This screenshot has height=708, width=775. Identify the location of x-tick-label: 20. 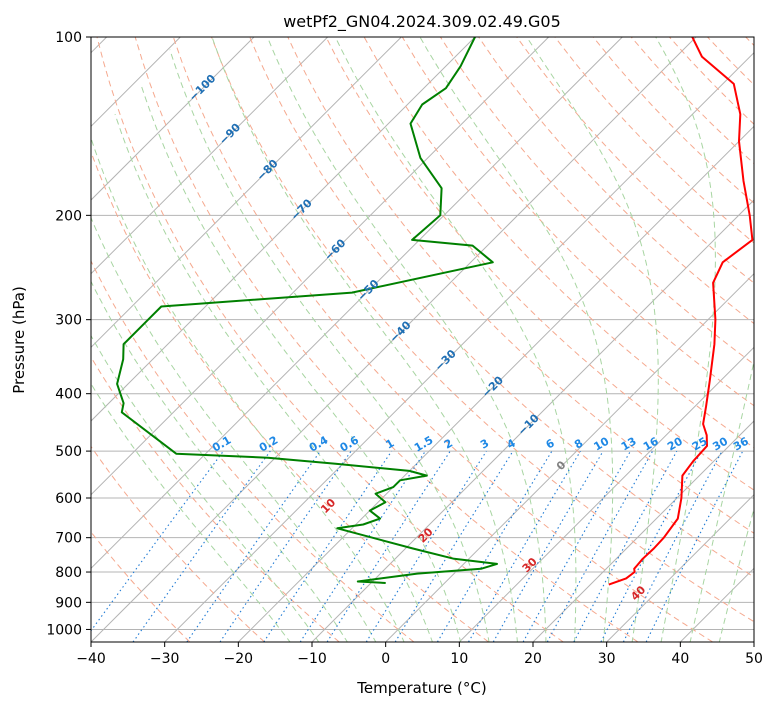
(533, 659).